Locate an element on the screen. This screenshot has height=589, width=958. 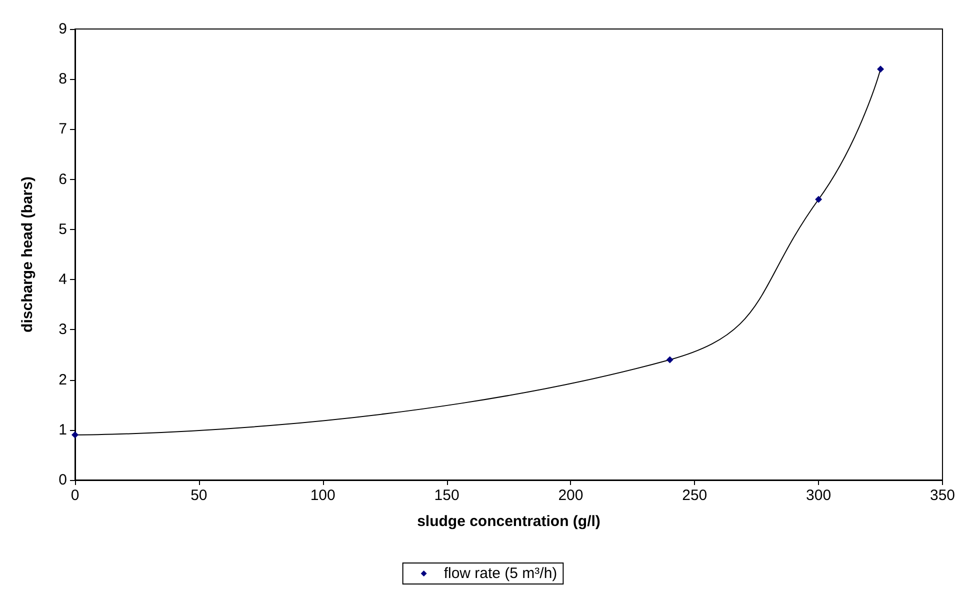
x-tick-label: 200 is located at coordinates (571, 495).